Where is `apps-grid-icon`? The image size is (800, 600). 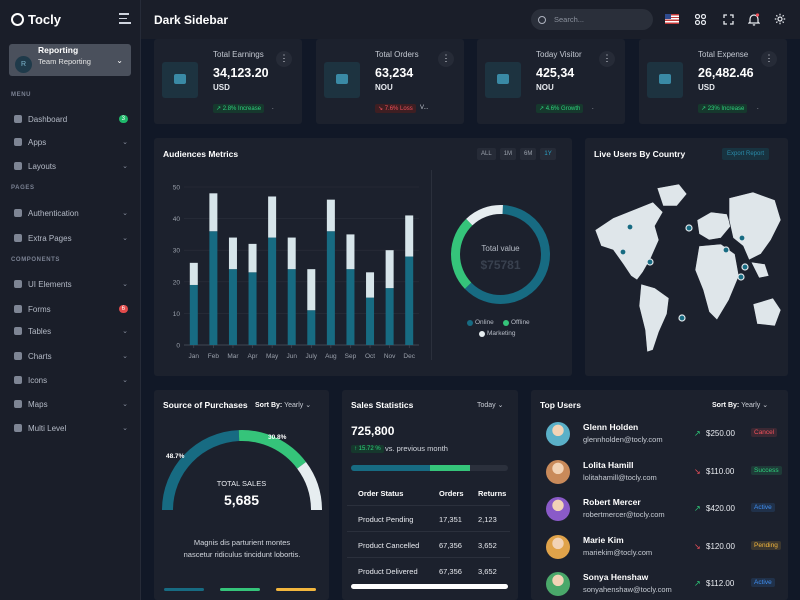
apps-grid-icon is located at coordinates (700, 19).